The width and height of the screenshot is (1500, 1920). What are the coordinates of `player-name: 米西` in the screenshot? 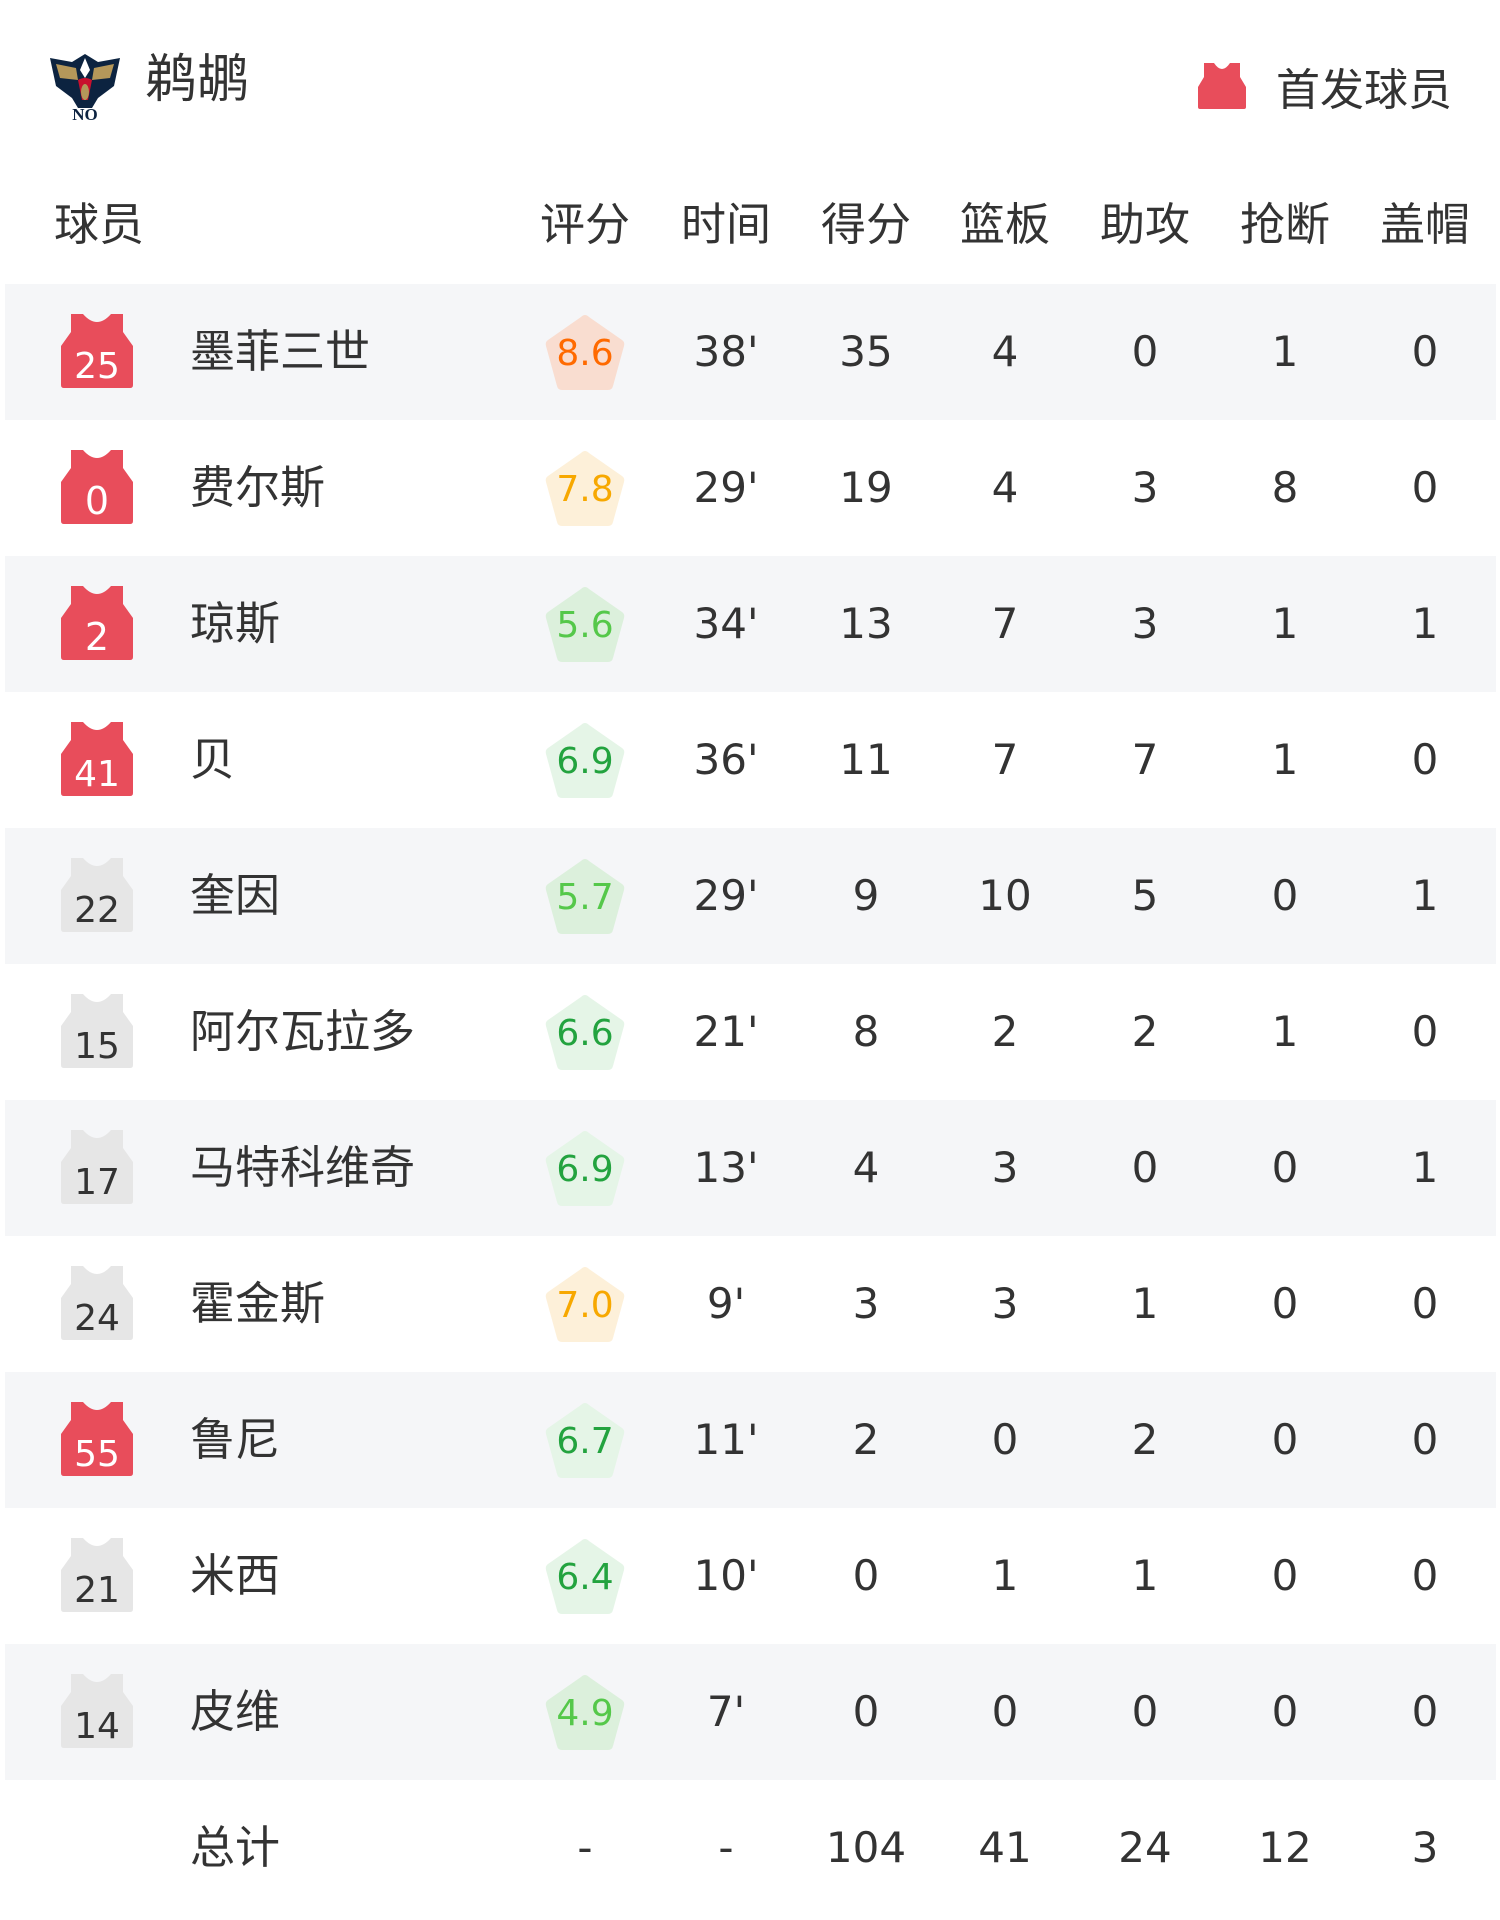 It's located at (235, 1575).